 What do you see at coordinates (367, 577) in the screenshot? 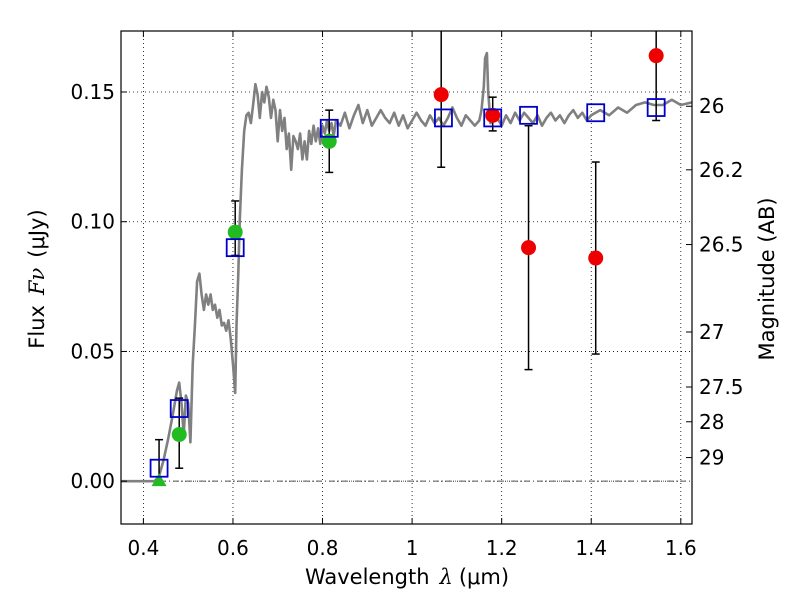
I see `x-axis-label-text: Wavelength` at bounding box center [367, 577].